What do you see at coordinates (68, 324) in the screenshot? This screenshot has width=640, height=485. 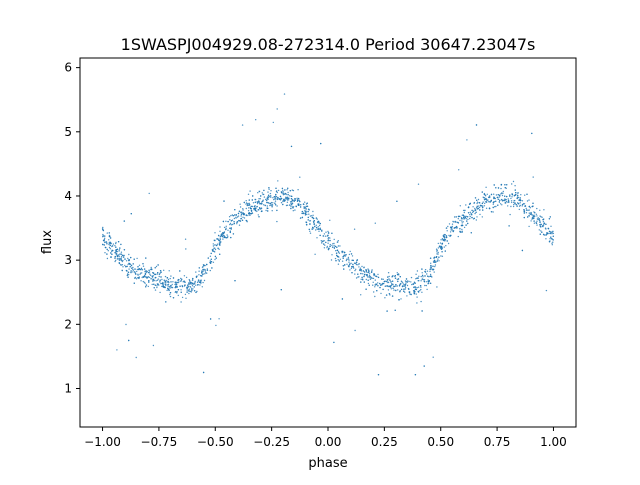 I see `y-tick-label: 2` at bounding box center [68, 324].